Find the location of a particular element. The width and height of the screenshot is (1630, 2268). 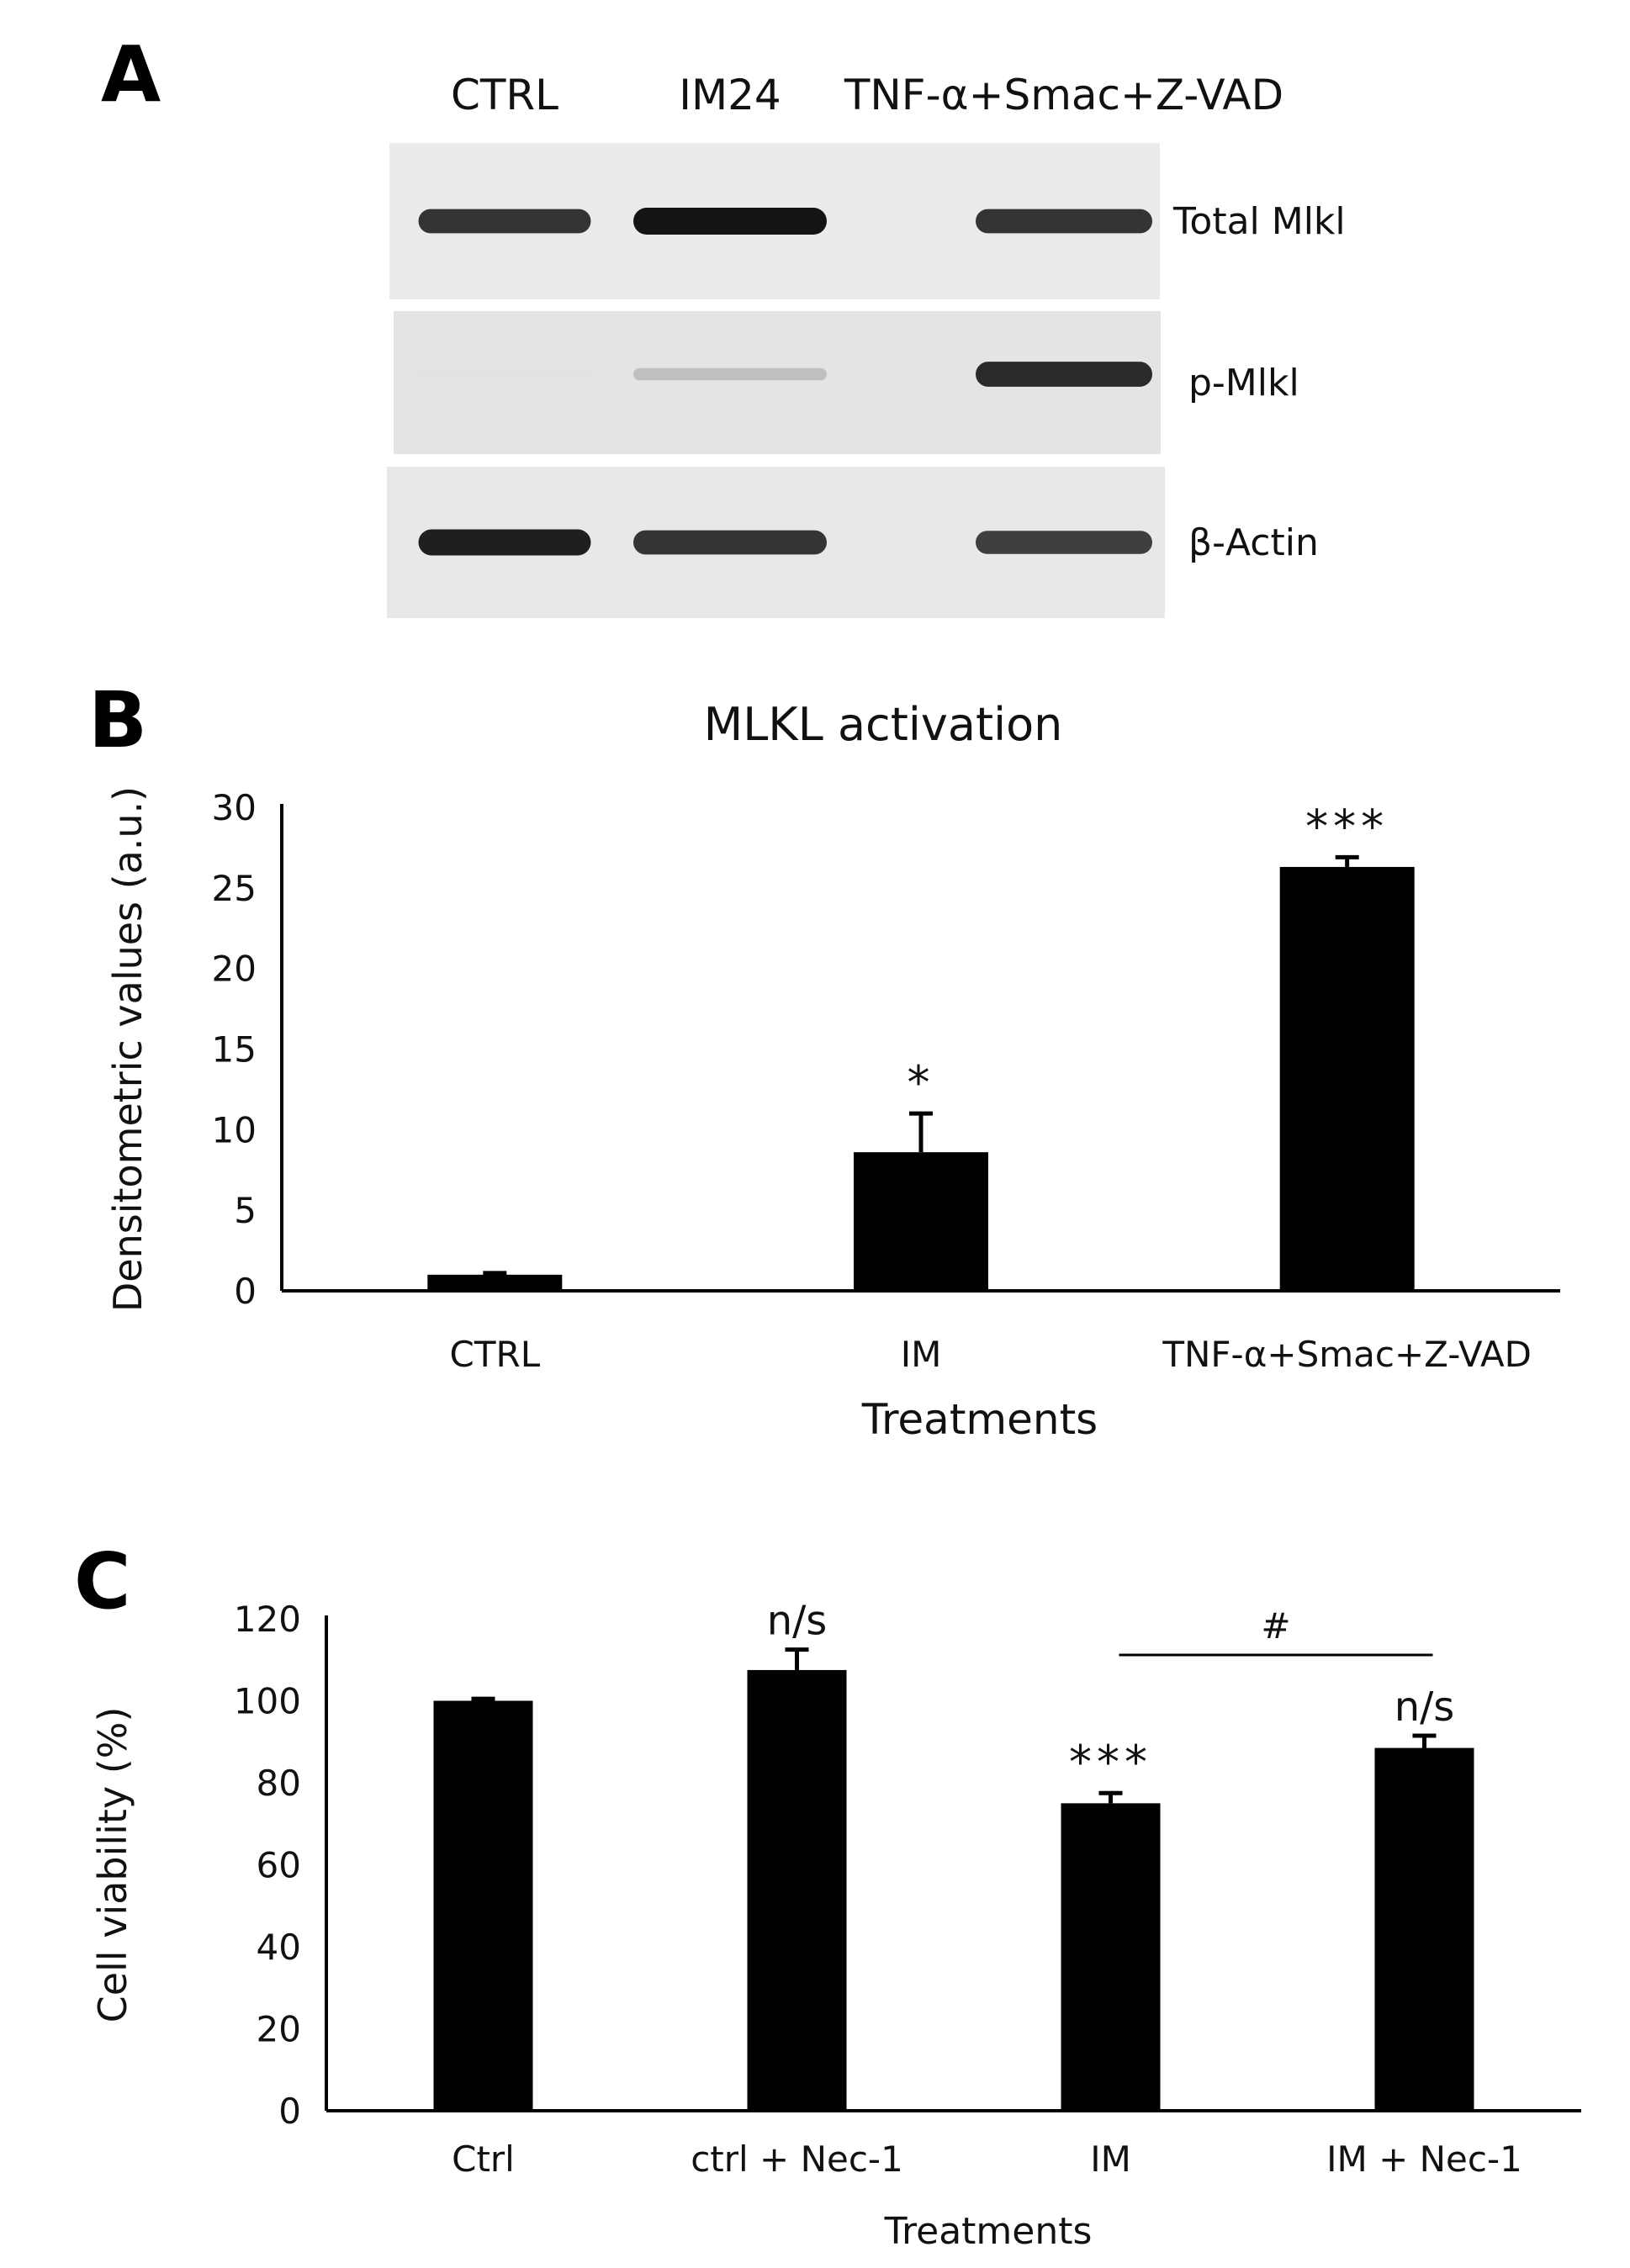

y-tick-label: 40 is located at coordinates (279, 1947).